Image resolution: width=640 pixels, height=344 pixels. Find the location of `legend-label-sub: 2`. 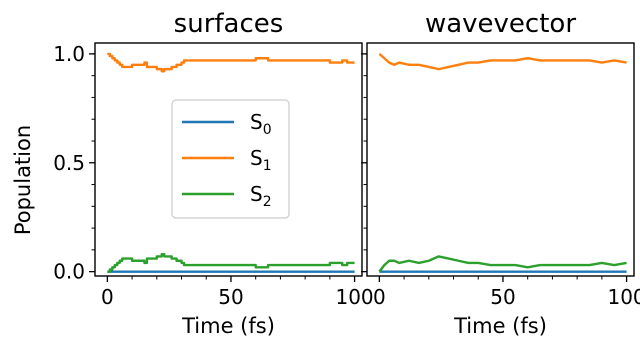

legend-label-sub: 2 is located at coordinates (267, 202).